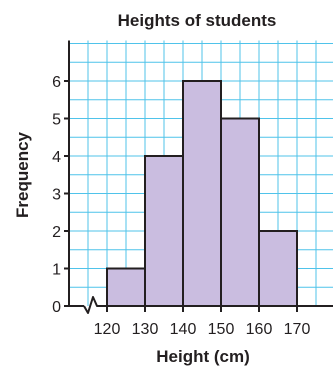 The image size is (333, 376). Describe the element at coordinates (203, 356) in the screenshot. I see `x-axis-title: Height (cm)` at that location.